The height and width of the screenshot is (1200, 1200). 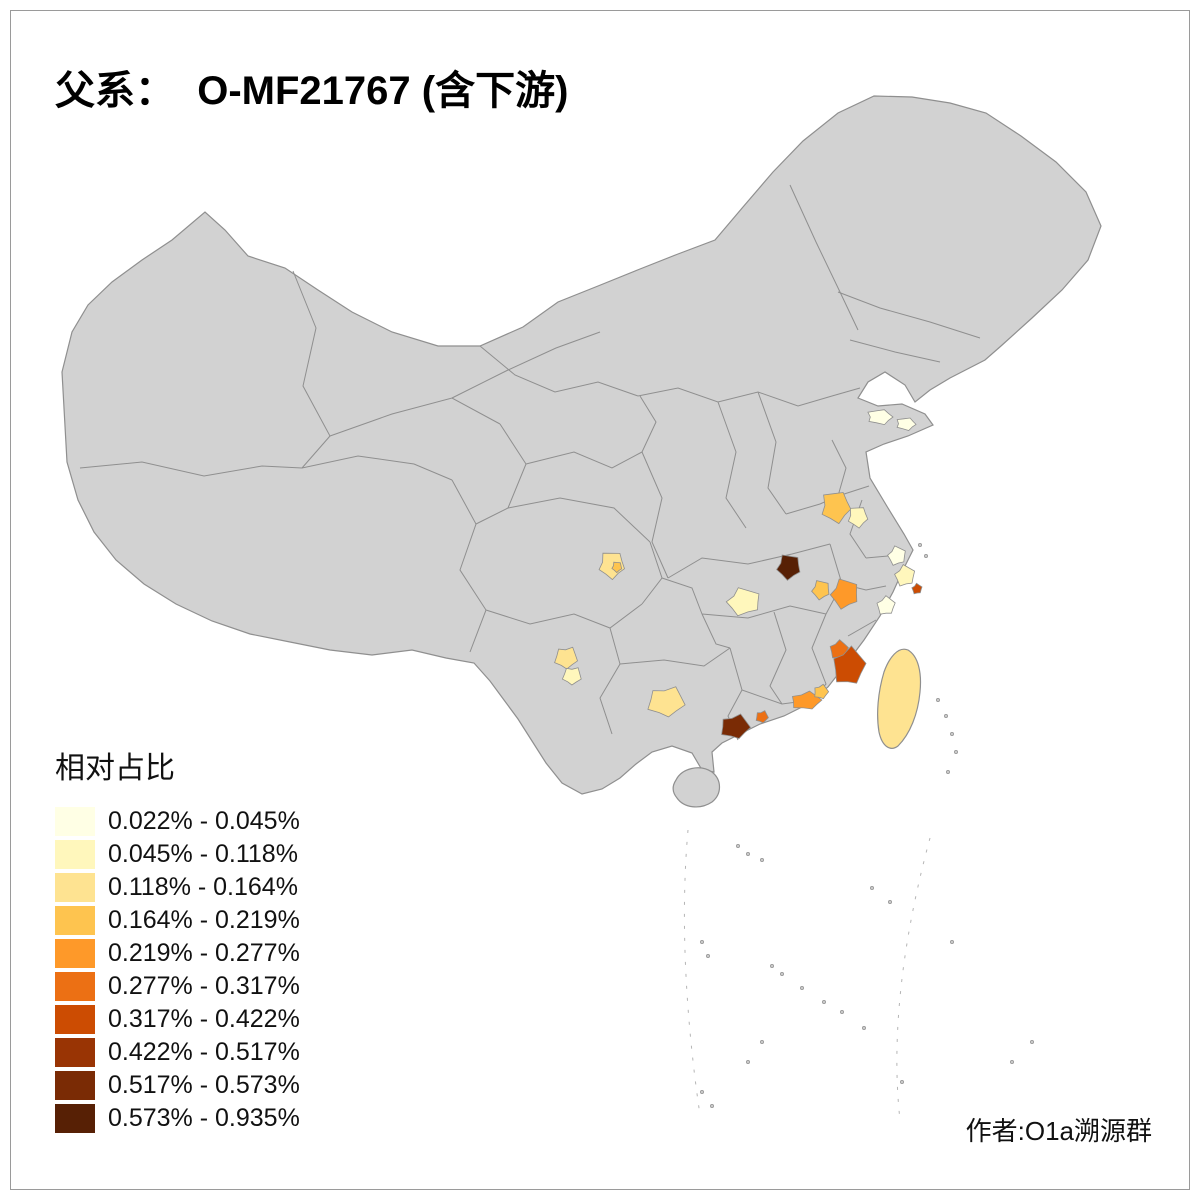 What do you see at coordinates (204, 920) in the screenshot?
I see `legend-label: 0.164% - 0.219%` at bounding box center [204, 920].